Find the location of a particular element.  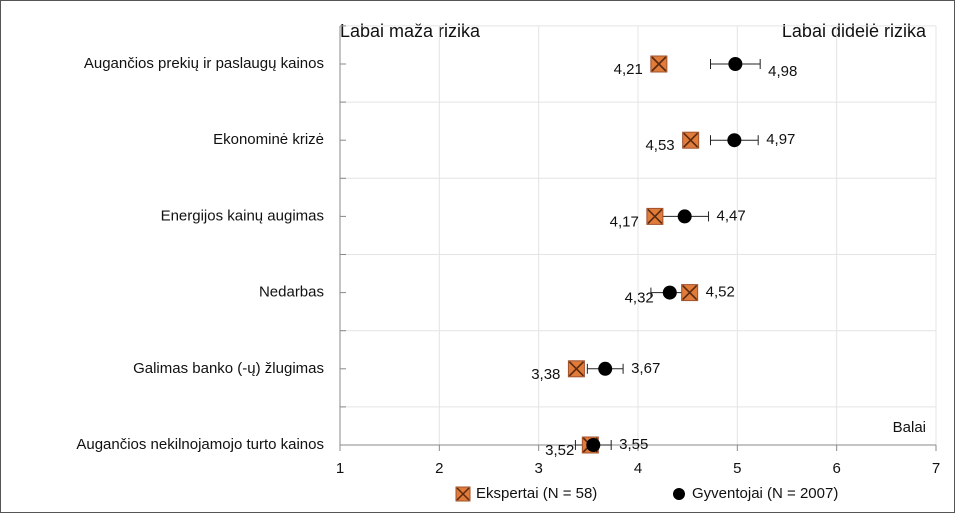

value-label: 4,97 is located at coordinates (780, 139).